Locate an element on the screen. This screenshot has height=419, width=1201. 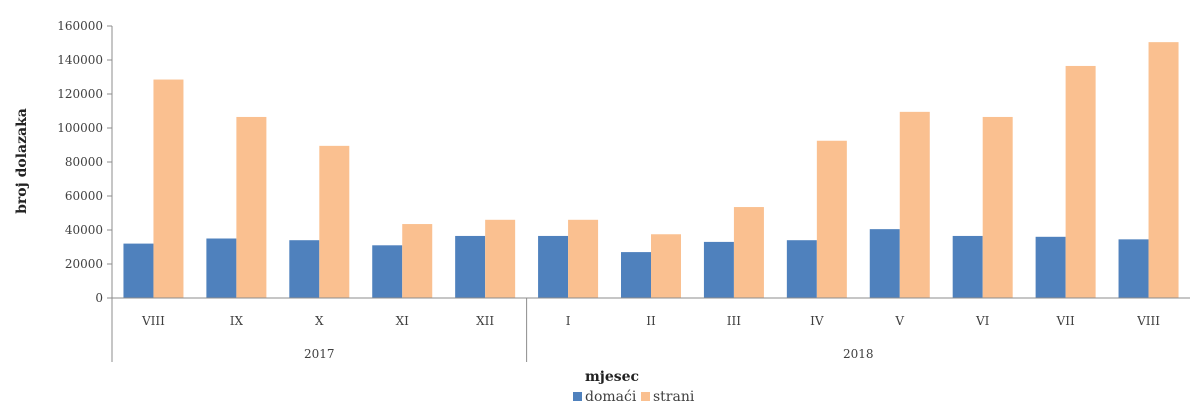
x-tick-label: XI is located at coordinates (403, 321).